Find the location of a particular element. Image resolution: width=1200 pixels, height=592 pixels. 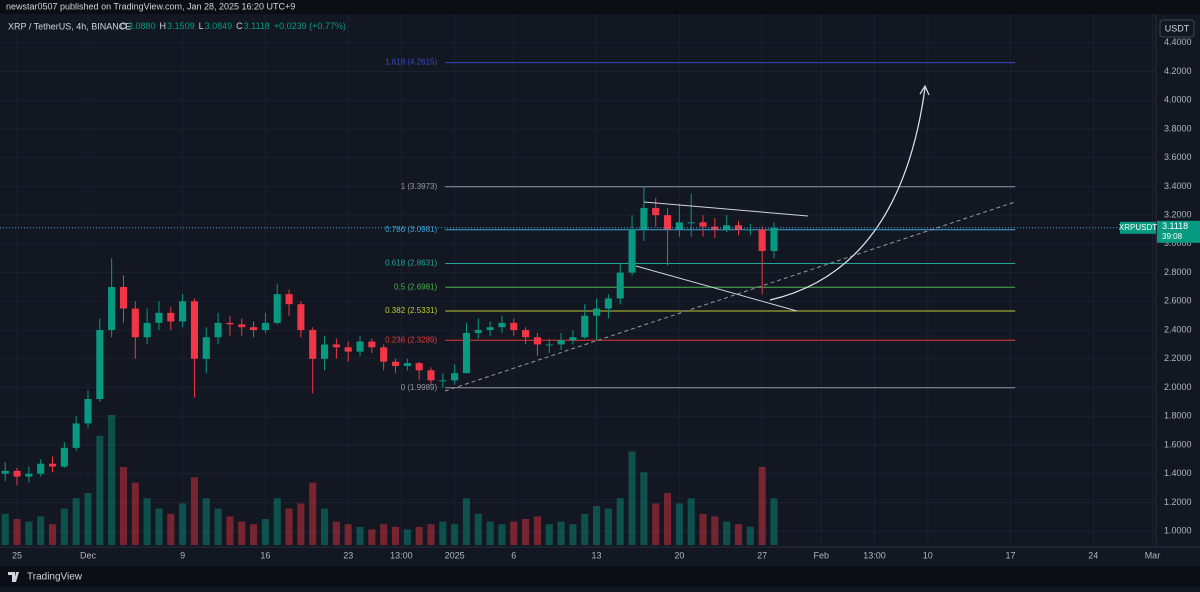

y-tick-label: 2.8000 is located at coordinates (1178, 272).